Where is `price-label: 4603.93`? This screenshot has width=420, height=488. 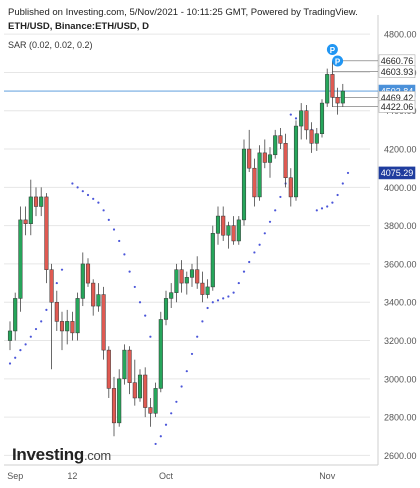 price-label: 4603.93 is located at coordinates (397, 72).